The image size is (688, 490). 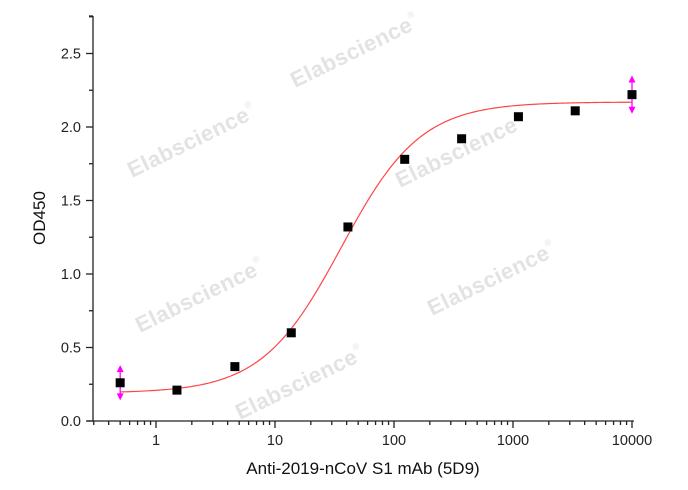 What do you see at coordinates (71, 349) in the screenshot?
I see `y-tick-label: 0.5` at bounding box center [71, 349].